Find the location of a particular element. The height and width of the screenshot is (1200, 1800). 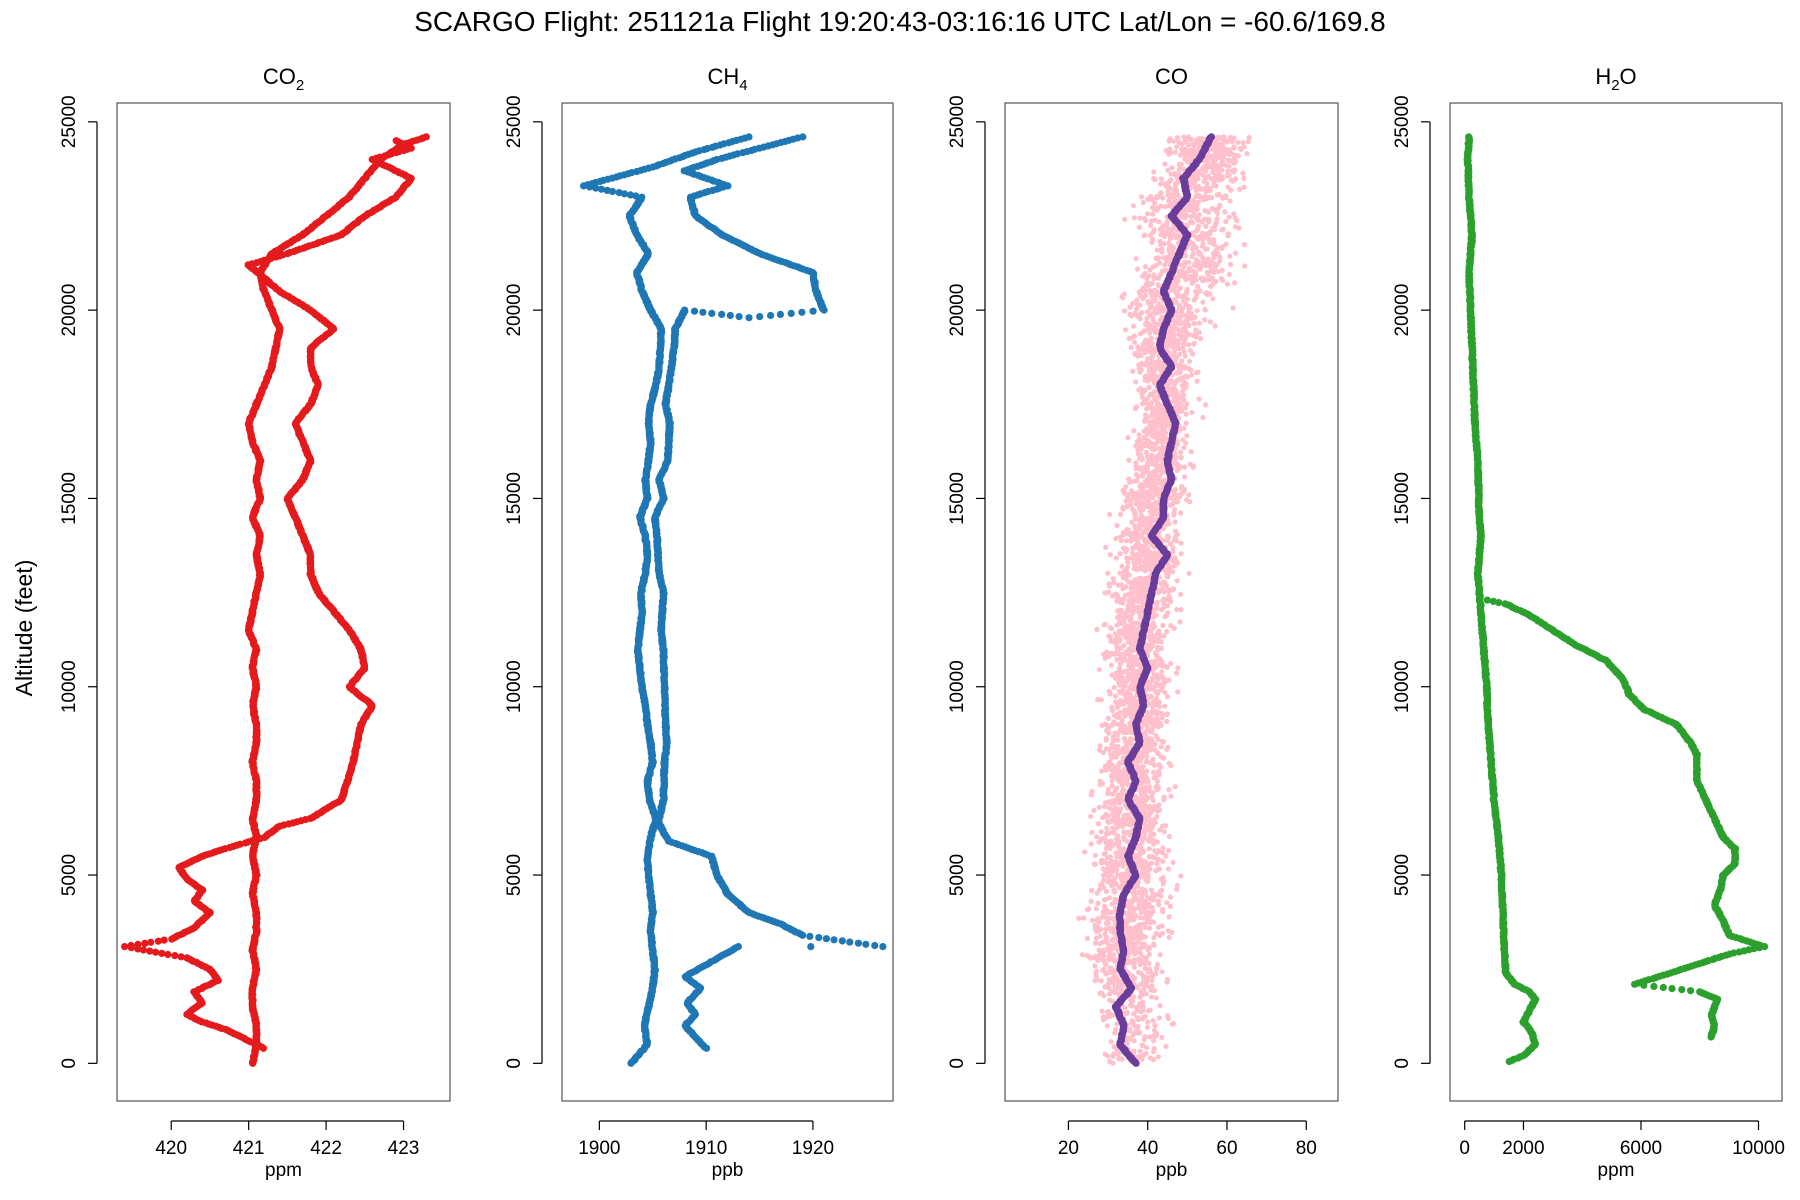

x-axis-label: ppm is located at coordinates (283, 1170).